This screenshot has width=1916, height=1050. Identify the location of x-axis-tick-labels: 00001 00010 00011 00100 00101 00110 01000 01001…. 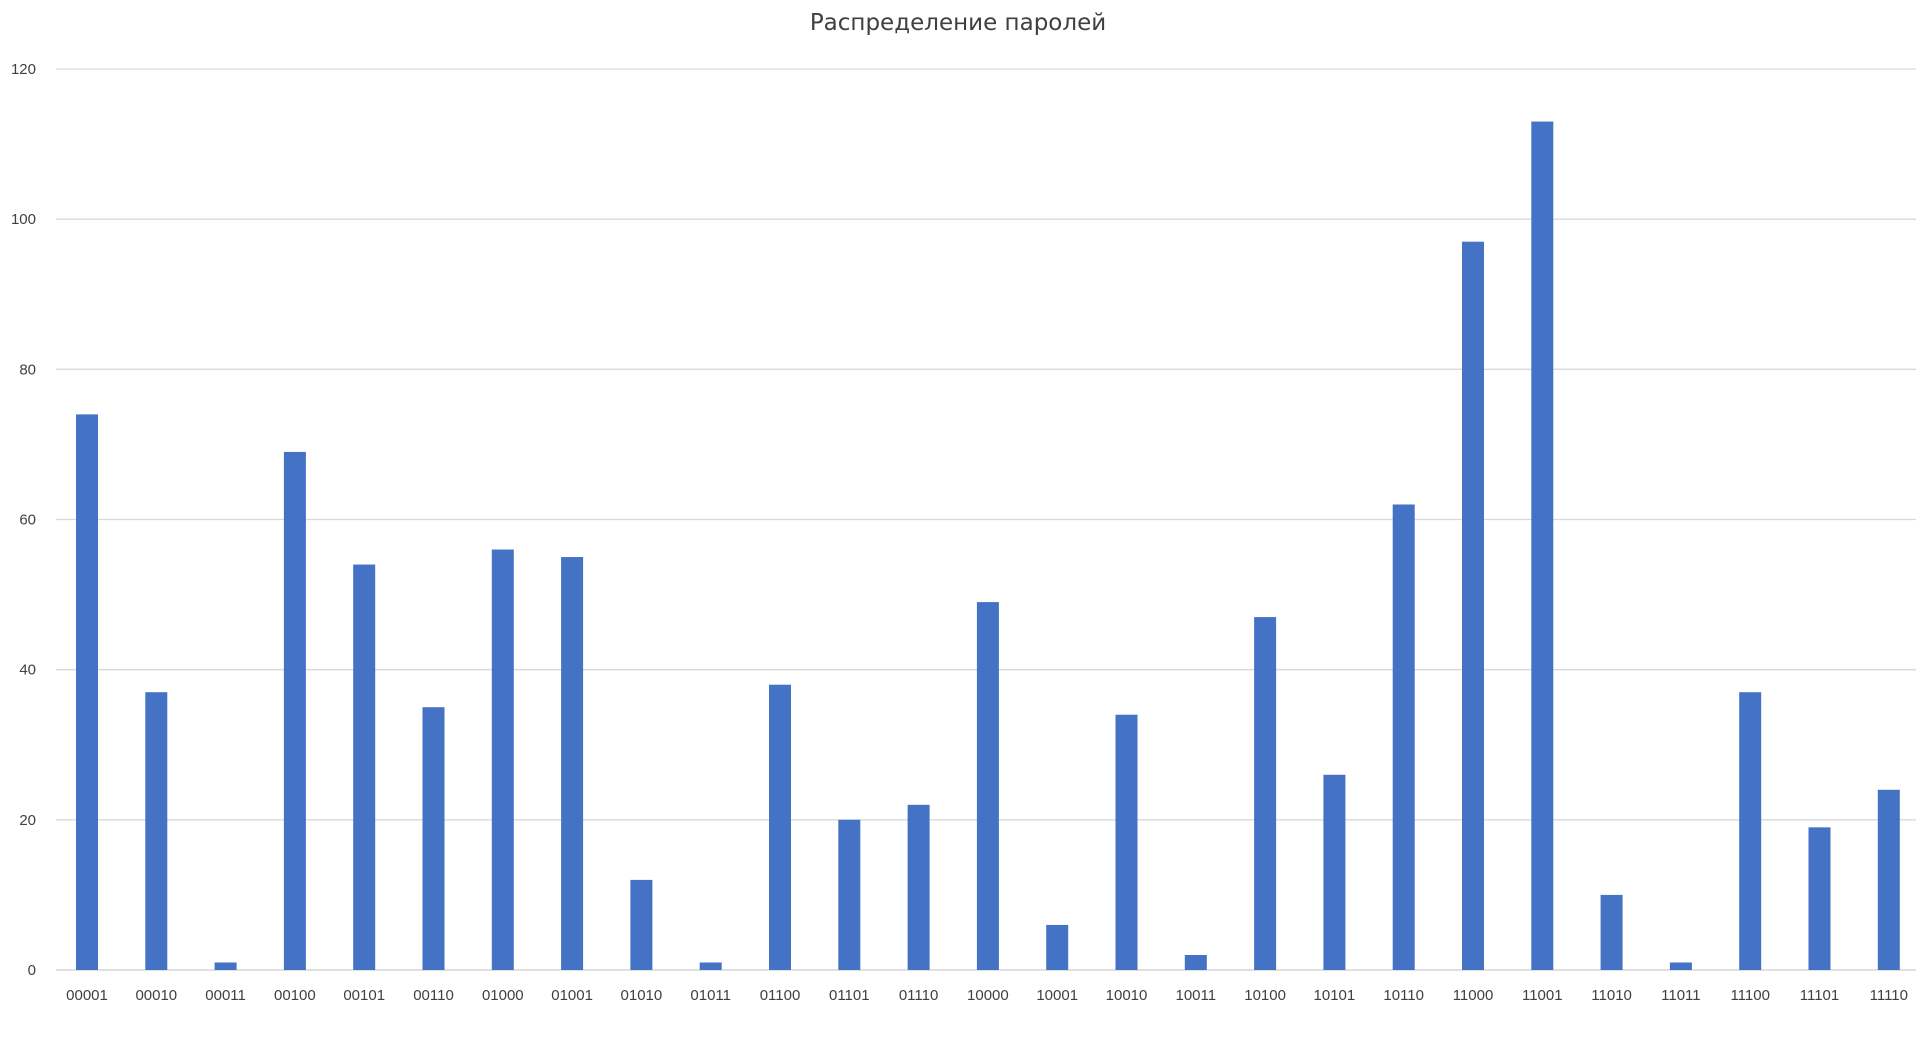
(987, 995).